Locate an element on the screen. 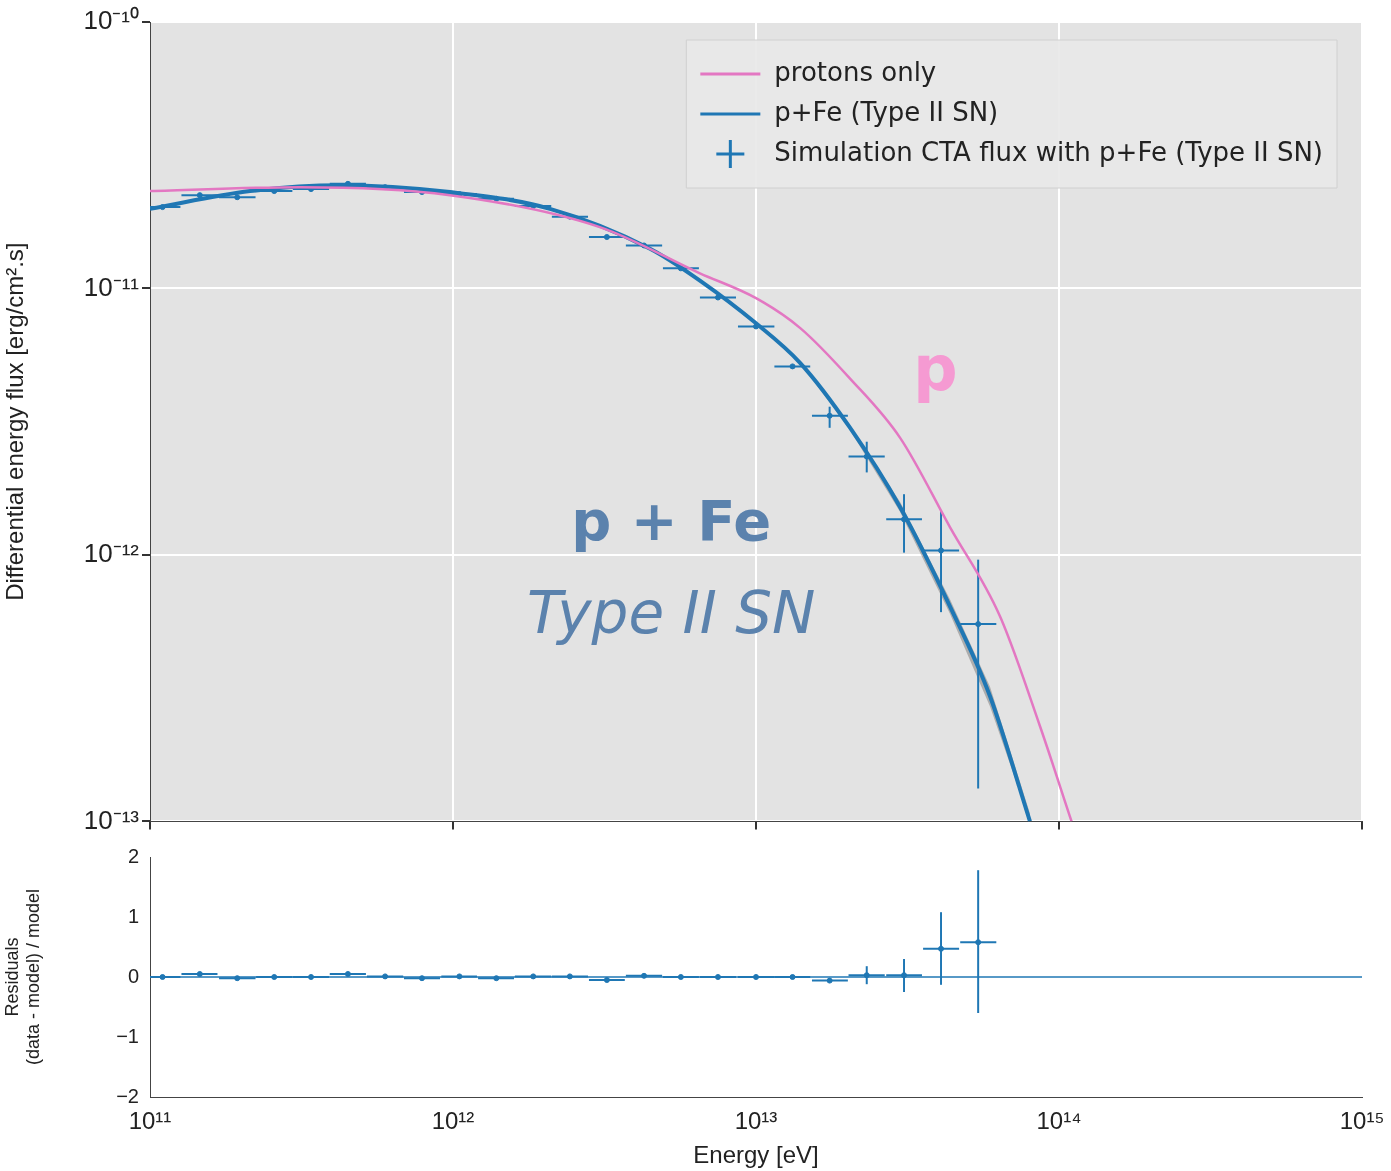  x-tick-label: 10¹⁴ is located at coordinates (1059, 1121).